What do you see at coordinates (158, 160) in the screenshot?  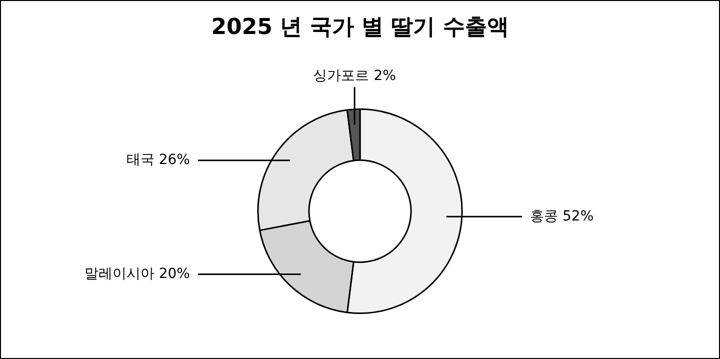 I see `slice-label: 태국 26%` at bounding box center [158, 160].